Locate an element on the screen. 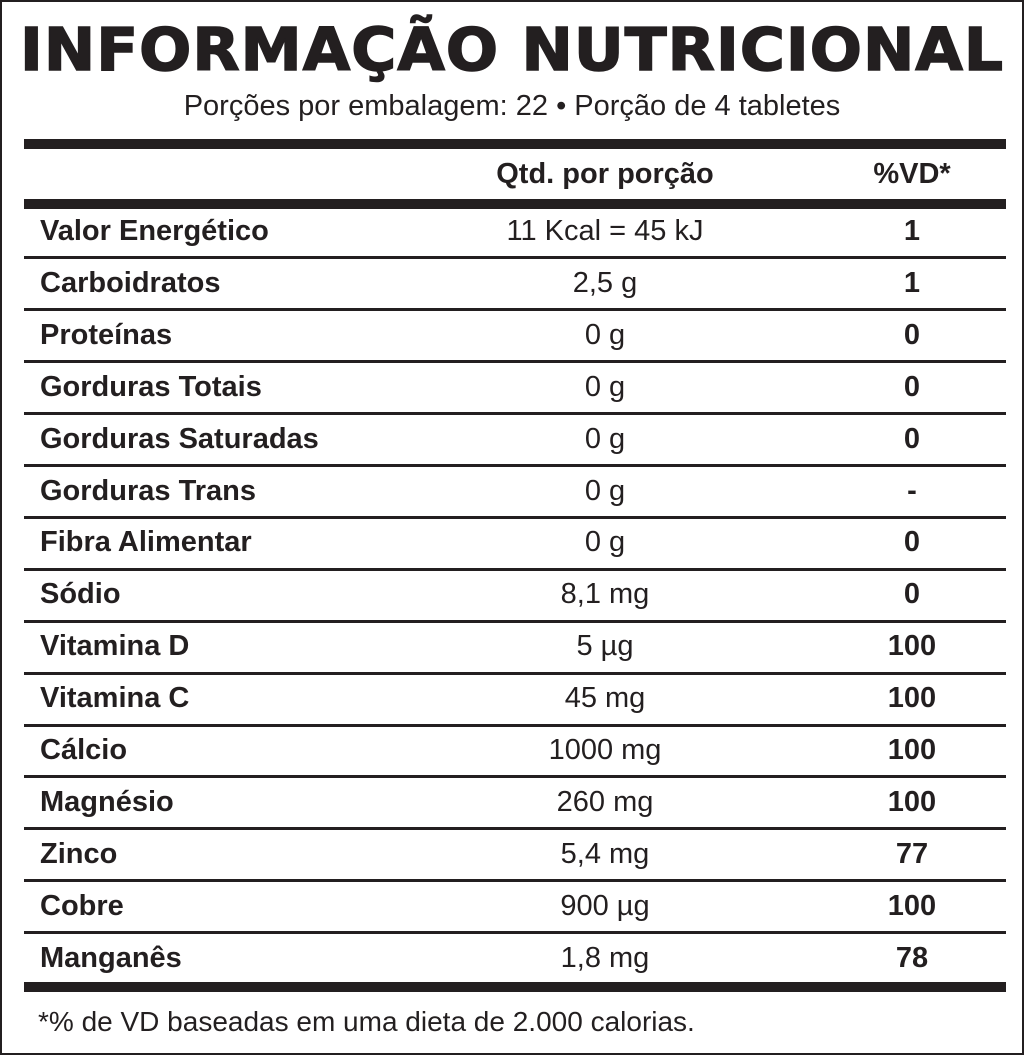 This screenshot has width=1024, height=1055. nutrient-vd: - is located at coordinates (912, 490).